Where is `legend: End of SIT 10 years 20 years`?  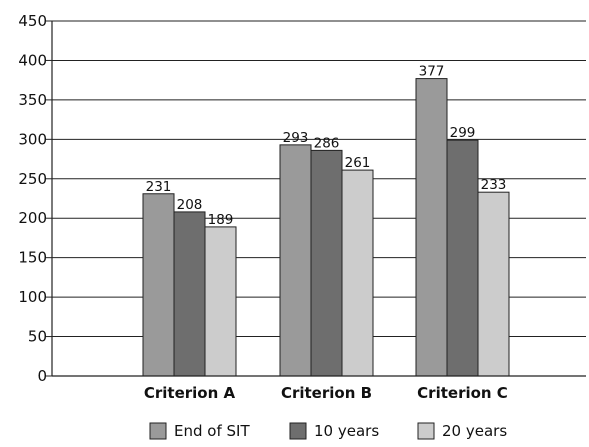 legend: End of SIT 10 years 20 years is located at coordinates (328, 431).